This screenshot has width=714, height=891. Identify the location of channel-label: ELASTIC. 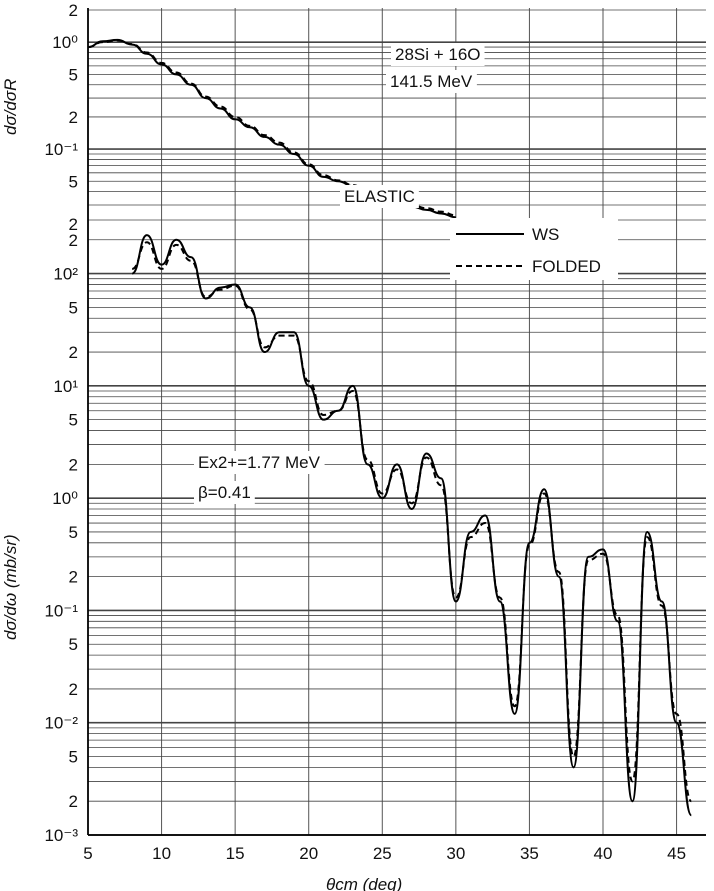
(379, 196).